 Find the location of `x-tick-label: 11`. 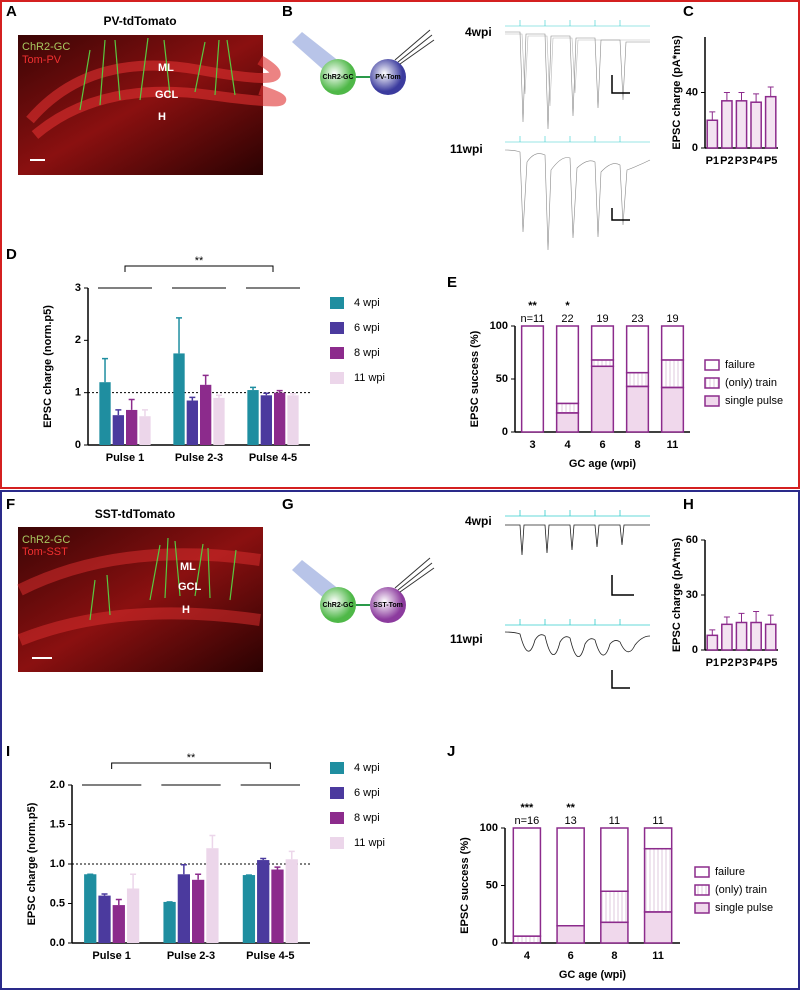

x-tick-label: 11 is located at coordinates (658, 956).